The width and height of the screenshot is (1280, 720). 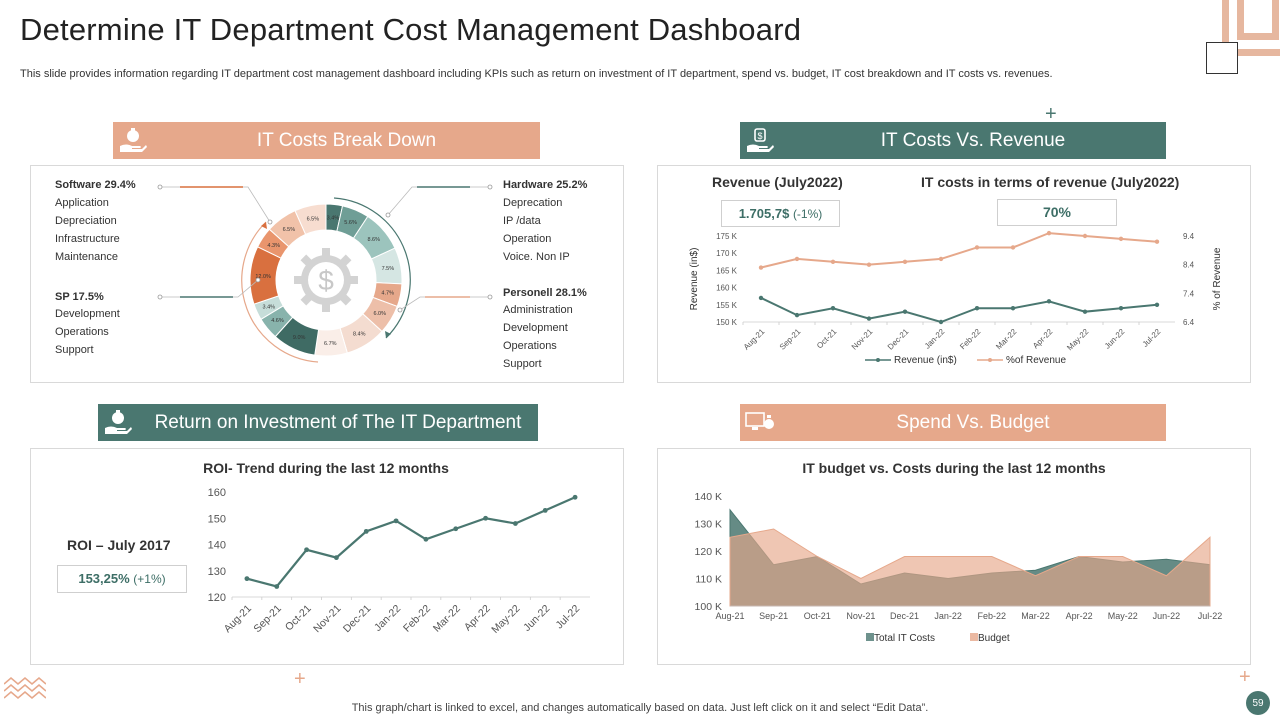 I want to click on group-title: Software 29.4%, so click(x=95, y=185).